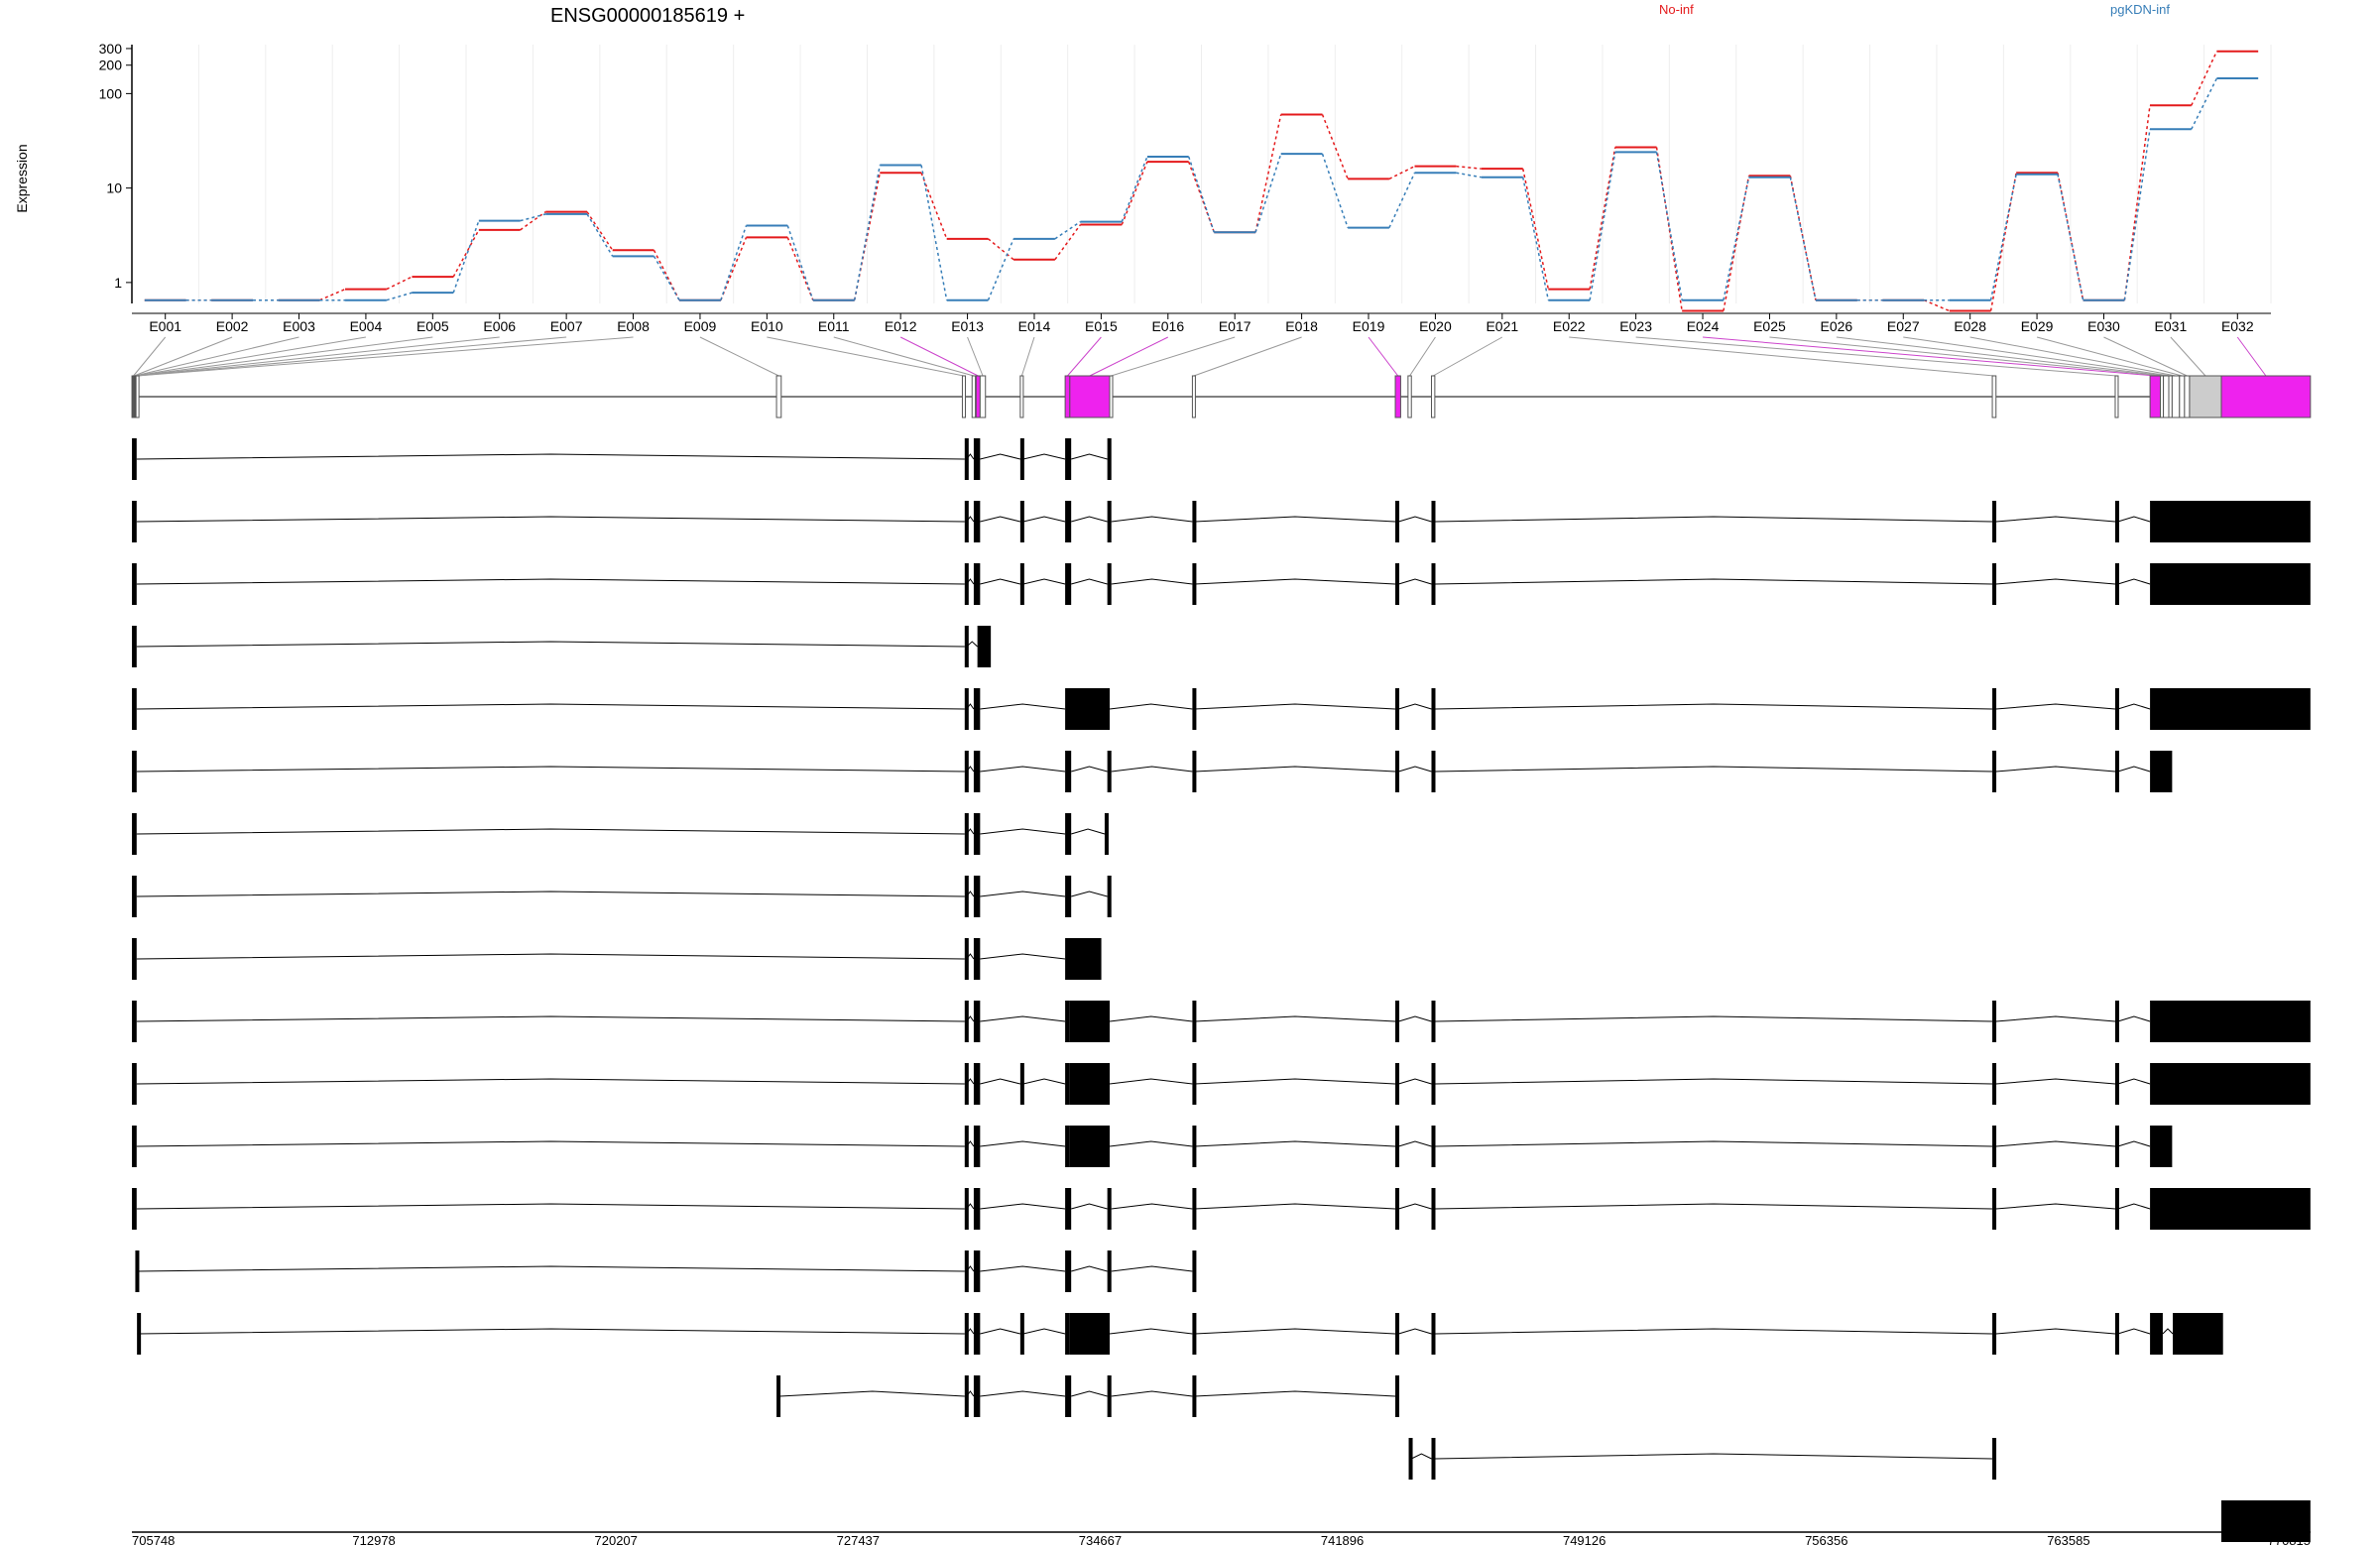 This screenshot has height=1546, width=2380. Describe the element at coordinates (967, 326) in the screenshot. I see `exon-label-E013: E013` at that location.